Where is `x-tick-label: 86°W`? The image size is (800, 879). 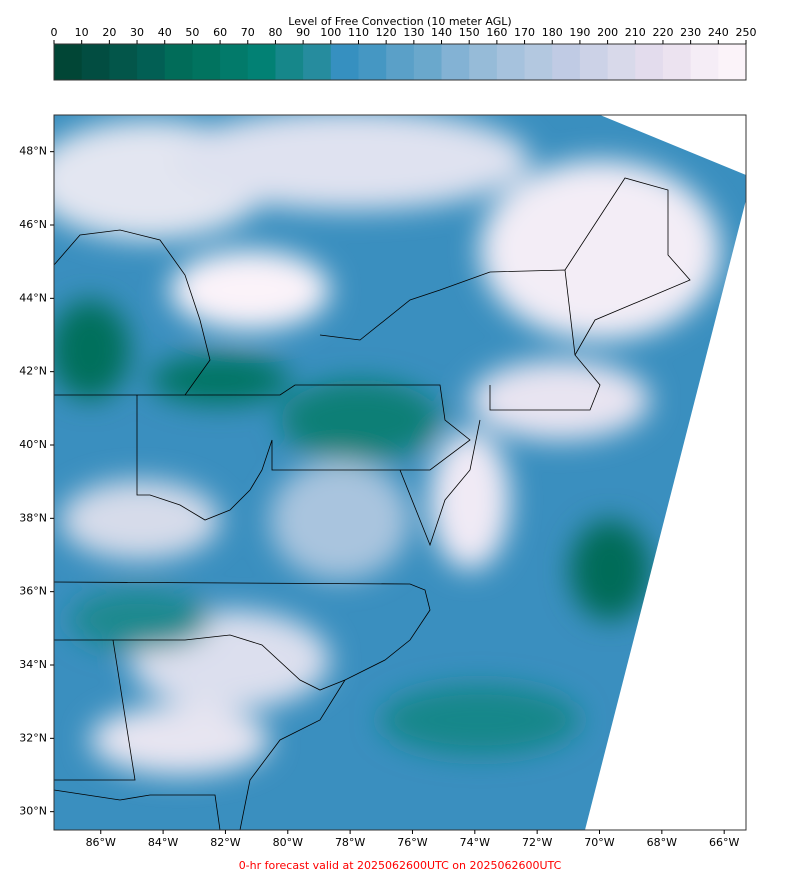
x-tick-label: 86°W is located at coordinates (101, 842).